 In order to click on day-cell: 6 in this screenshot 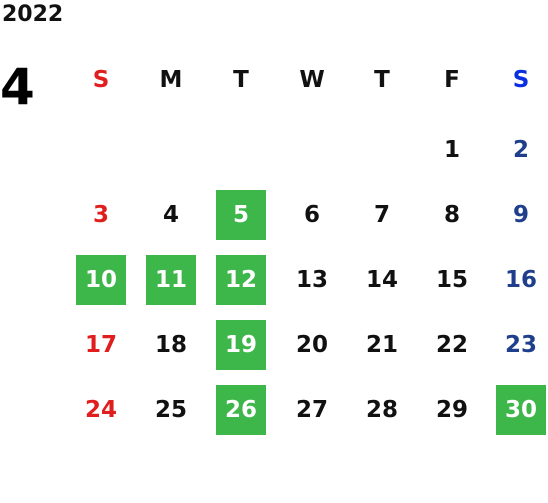, I will do `click(311, 215)`.